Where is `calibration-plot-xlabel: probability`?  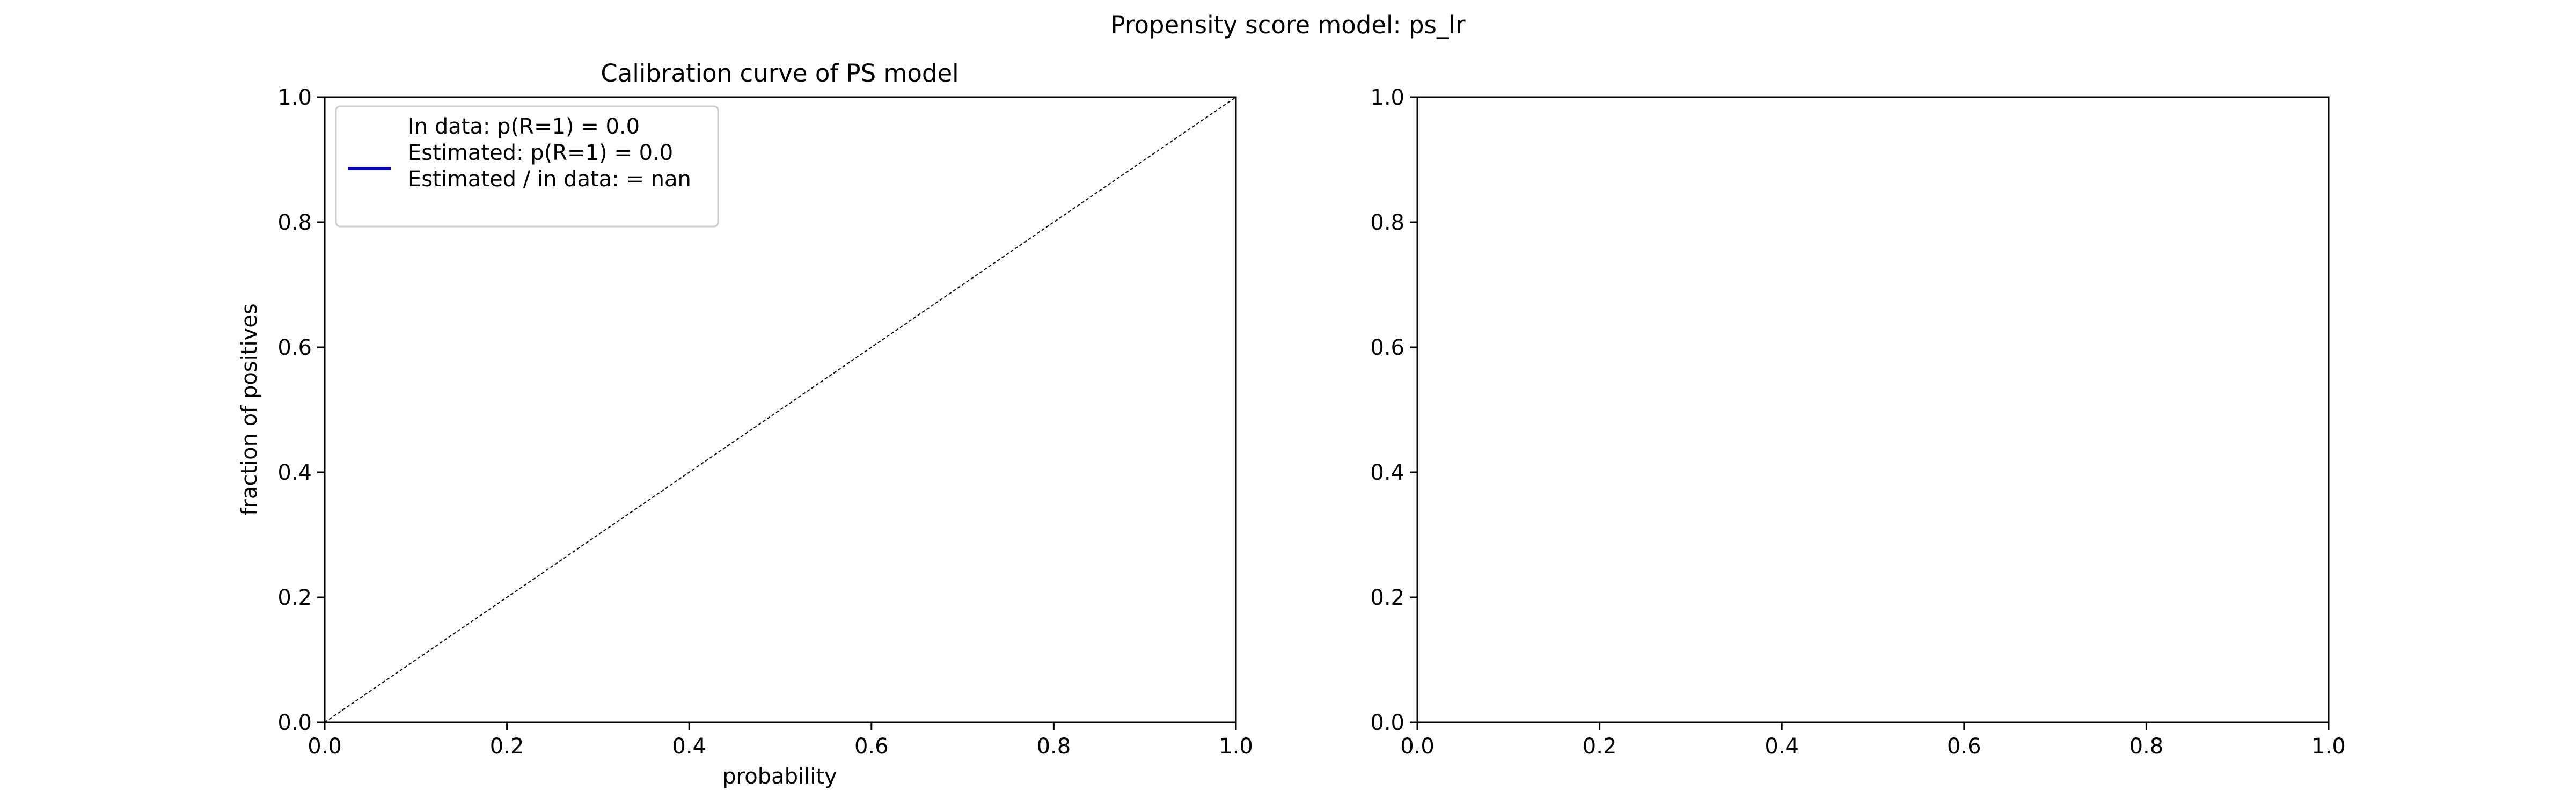
calibration-plot-xlabel: probability is located at coordinates (779, 776).